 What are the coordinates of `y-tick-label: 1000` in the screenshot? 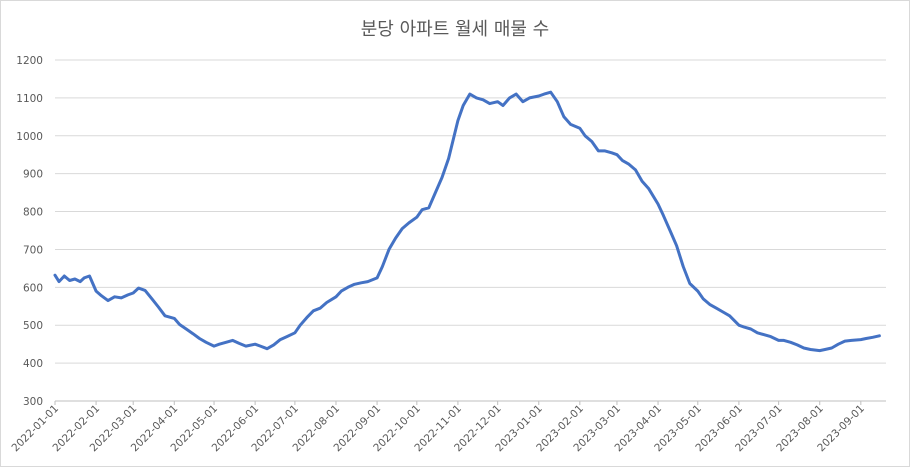 It's located at (29, 137).